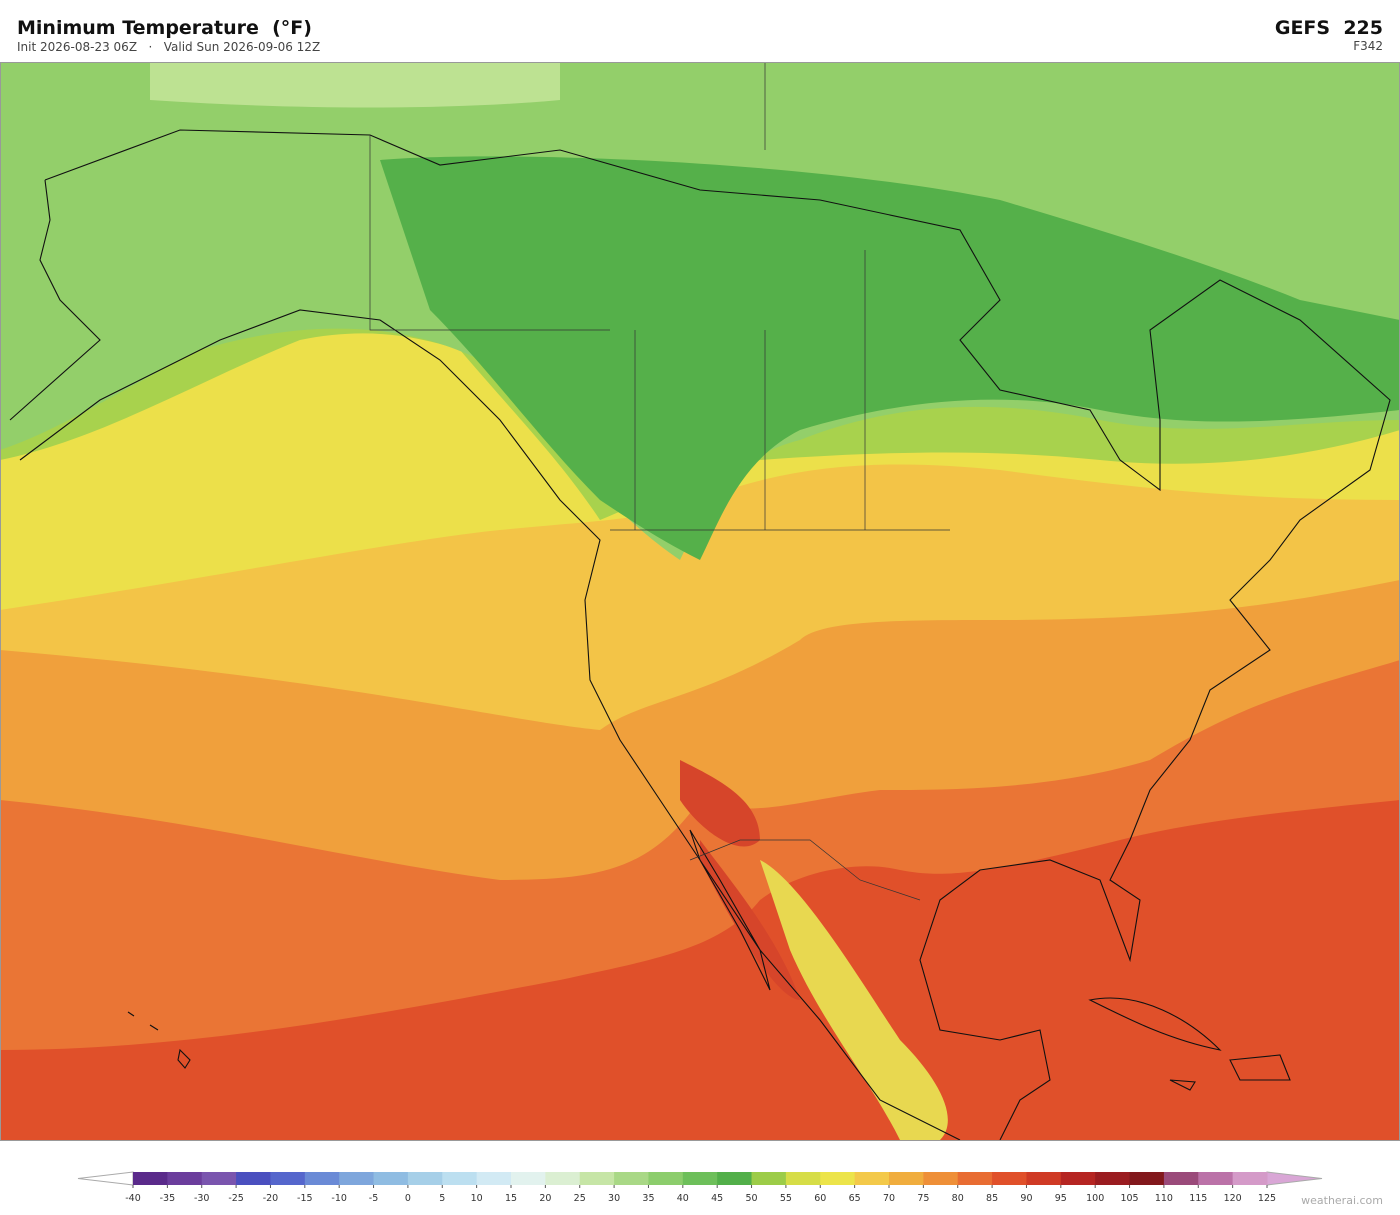  Describe the element at coordinates (202, 1198) in the screenshot. I see `colorbar-tick-label: -30` at that location.